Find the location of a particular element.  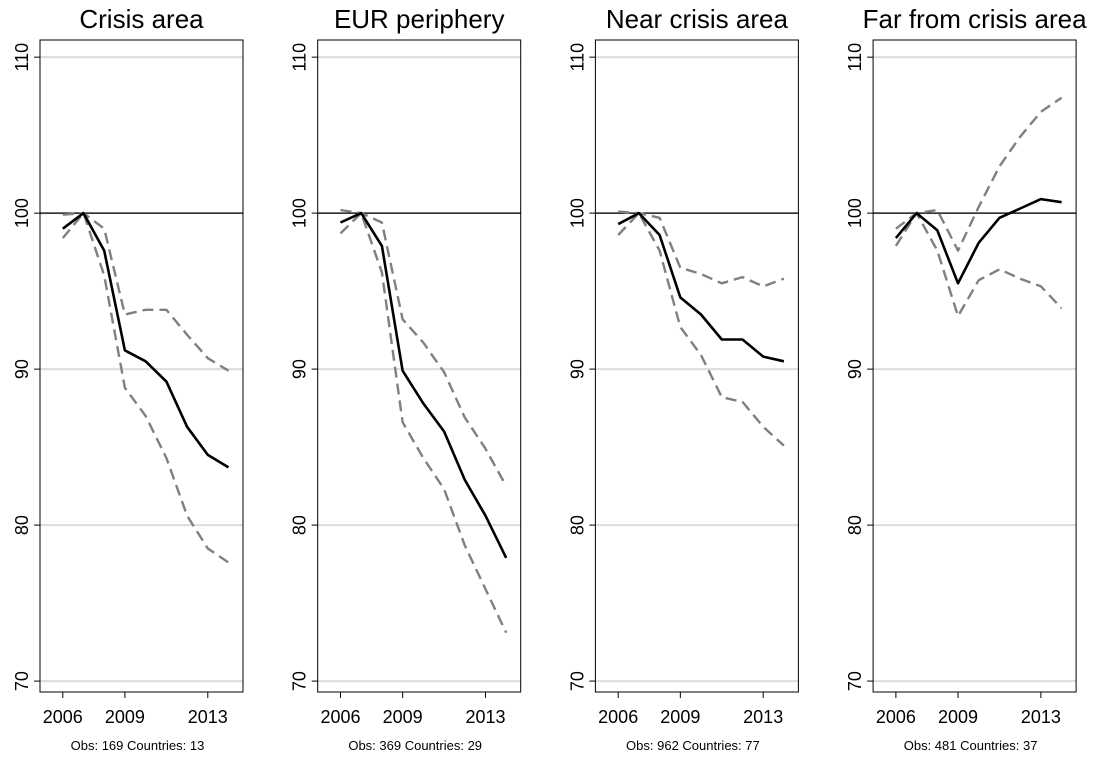

panel-title: Crisis area is located at coordinates (141, 19).